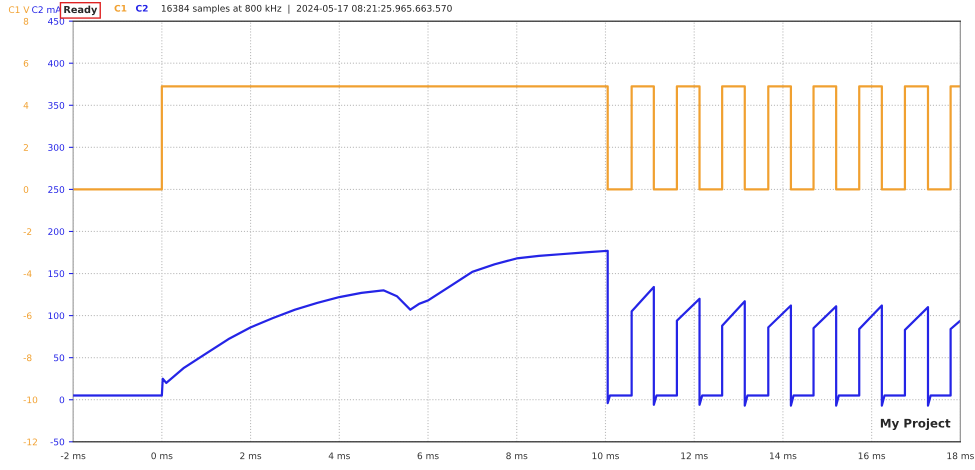 This screenshot has width=975, height=470. Describe the element at coordinates (62, 400) in the screenshot. I see `y2-tick-label: 0` at that location.